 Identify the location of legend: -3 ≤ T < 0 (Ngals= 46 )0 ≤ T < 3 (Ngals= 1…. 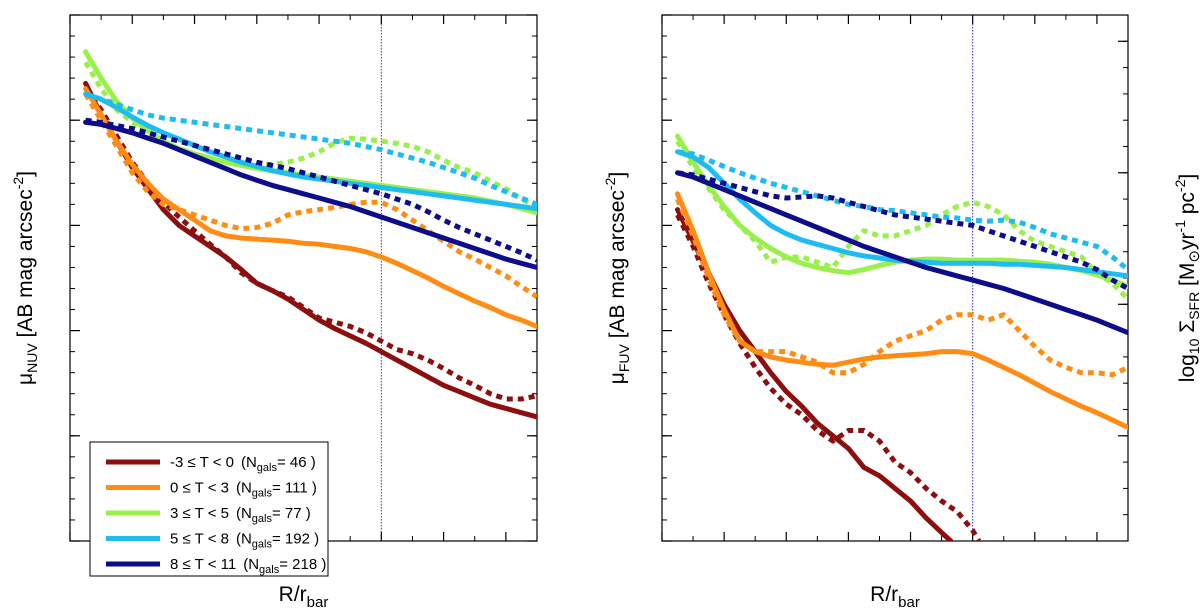
(209, 509).